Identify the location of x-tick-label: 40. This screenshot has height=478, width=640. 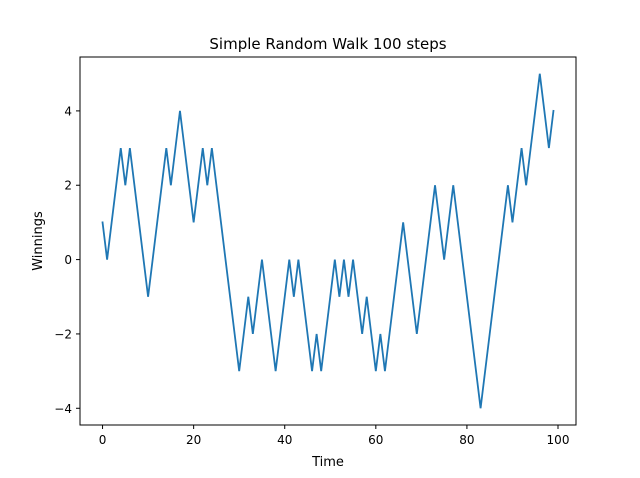
(284, 440).